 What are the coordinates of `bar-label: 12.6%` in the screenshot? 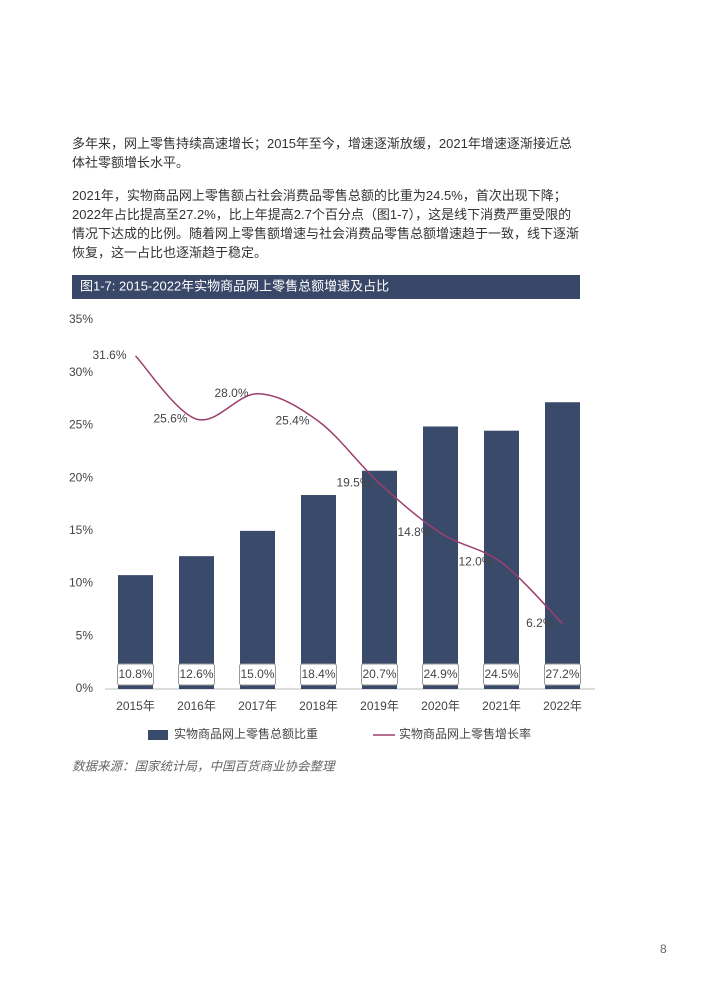 It's located at (196, 674).